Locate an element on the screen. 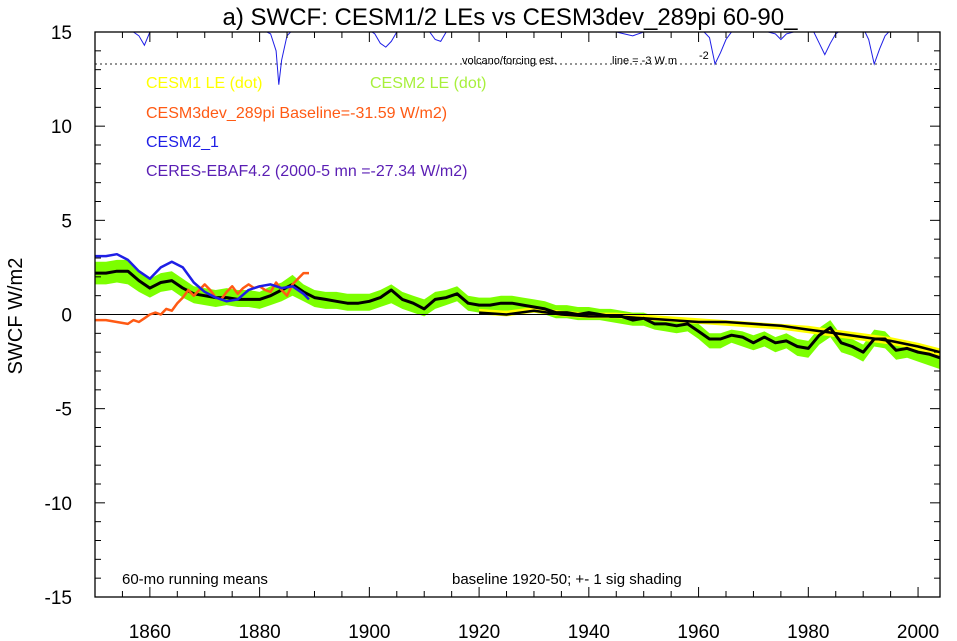  legend-item-ceres-ebaf4-2-2000-5-mn-27-34-w-m2: CERES-EBAF4.2 (2000-5 mn =-27.34 W/m2) is located at coordinates (306, 171).